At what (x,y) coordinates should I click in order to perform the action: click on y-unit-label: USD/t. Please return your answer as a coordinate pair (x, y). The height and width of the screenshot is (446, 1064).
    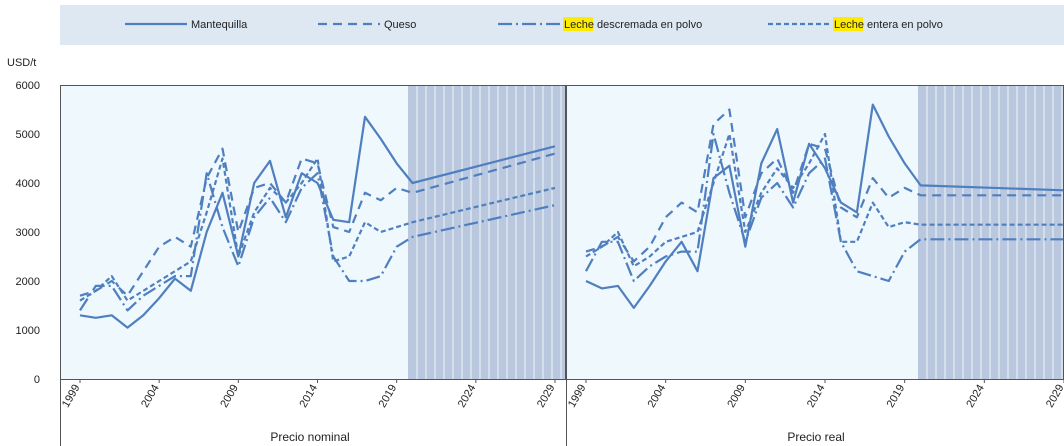
    Looking at the image, I should click on (21, 63).